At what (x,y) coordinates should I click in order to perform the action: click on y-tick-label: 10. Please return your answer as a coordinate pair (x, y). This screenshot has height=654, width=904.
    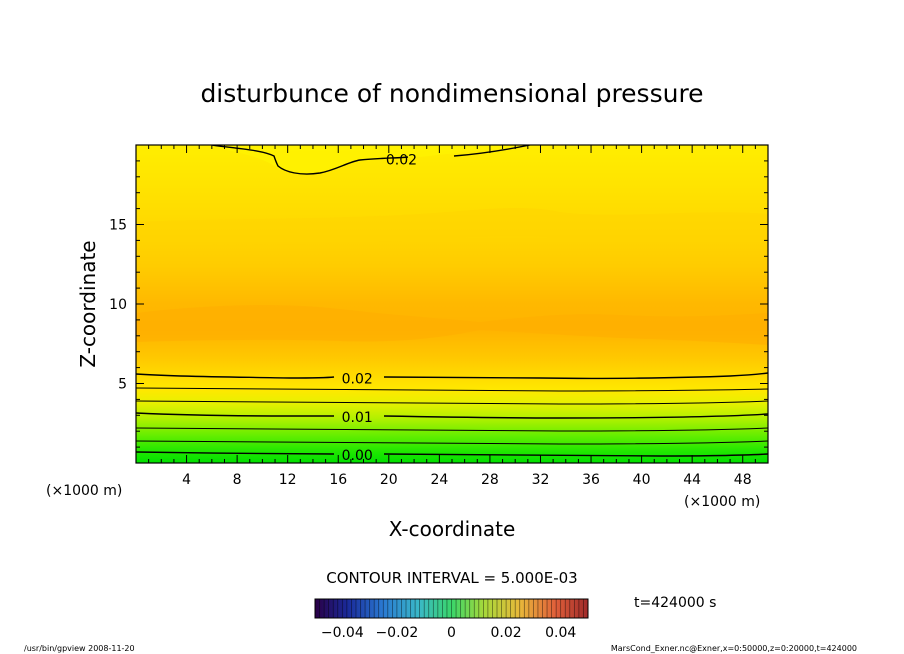
    Looking at the image, I should click on (118, 305).